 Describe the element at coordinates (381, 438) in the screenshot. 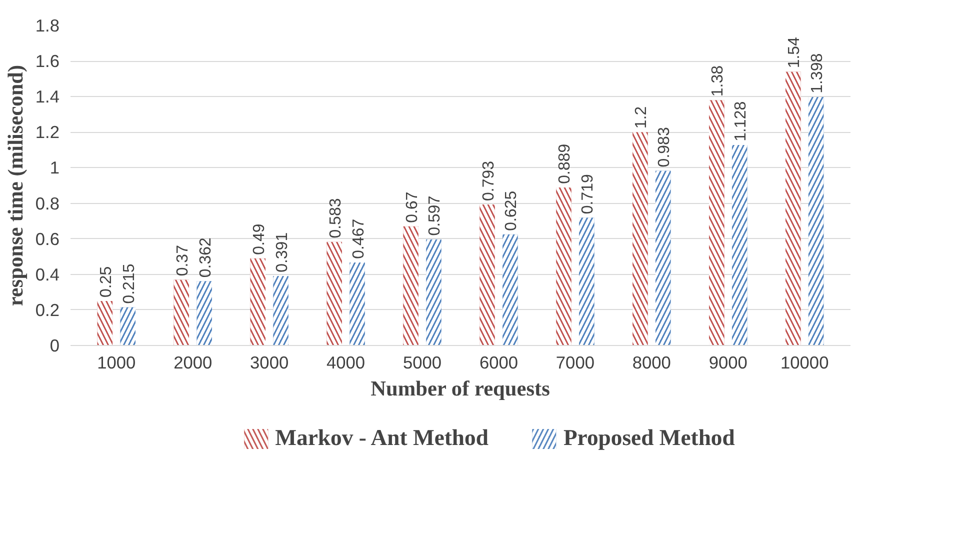

I see `legend-label: Markov - Ant Method` at that location.